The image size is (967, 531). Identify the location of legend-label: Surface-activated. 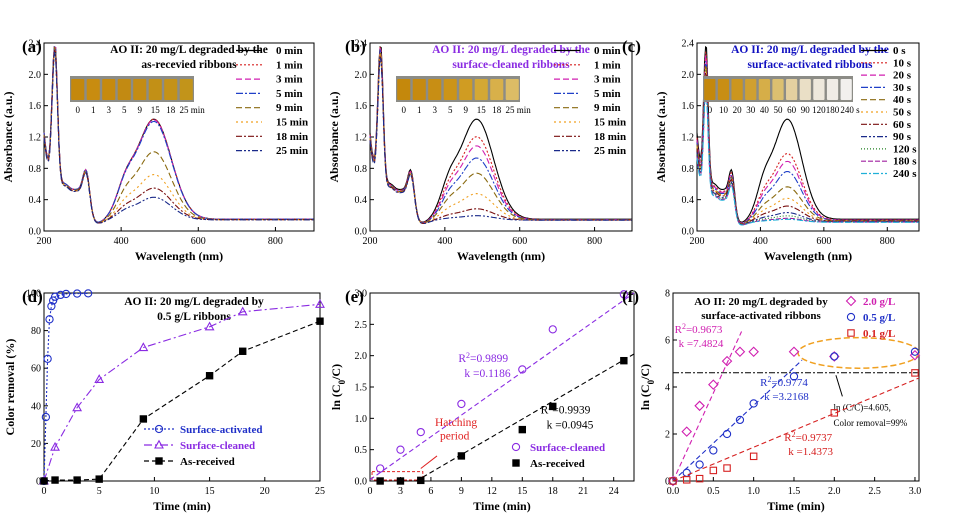
(221, 430).